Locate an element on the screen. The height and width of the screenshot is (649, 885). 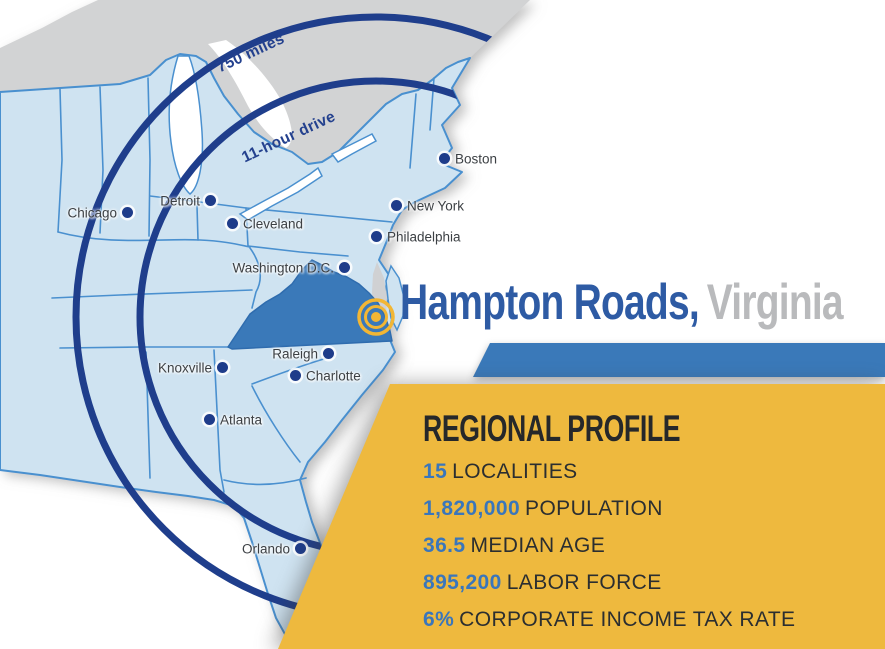
profile-heading: REGIONAL PROFILE is located at coordinates (552, 428).